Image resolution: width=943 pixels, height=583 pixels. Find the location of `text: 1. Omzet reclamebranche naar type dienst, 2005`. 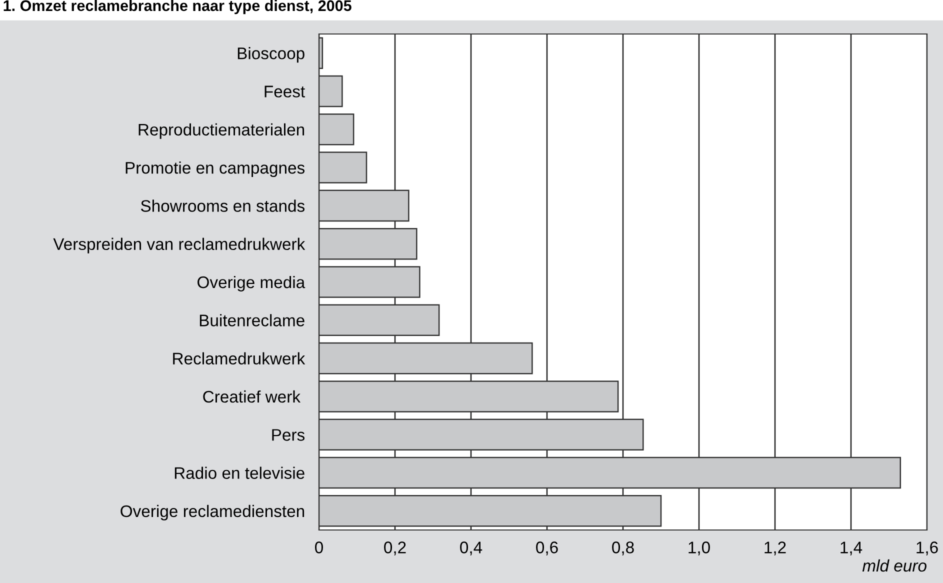

text: 1. Omzet reclamebranche naar type dienst, 2005 is located at coordinates (178, 7).